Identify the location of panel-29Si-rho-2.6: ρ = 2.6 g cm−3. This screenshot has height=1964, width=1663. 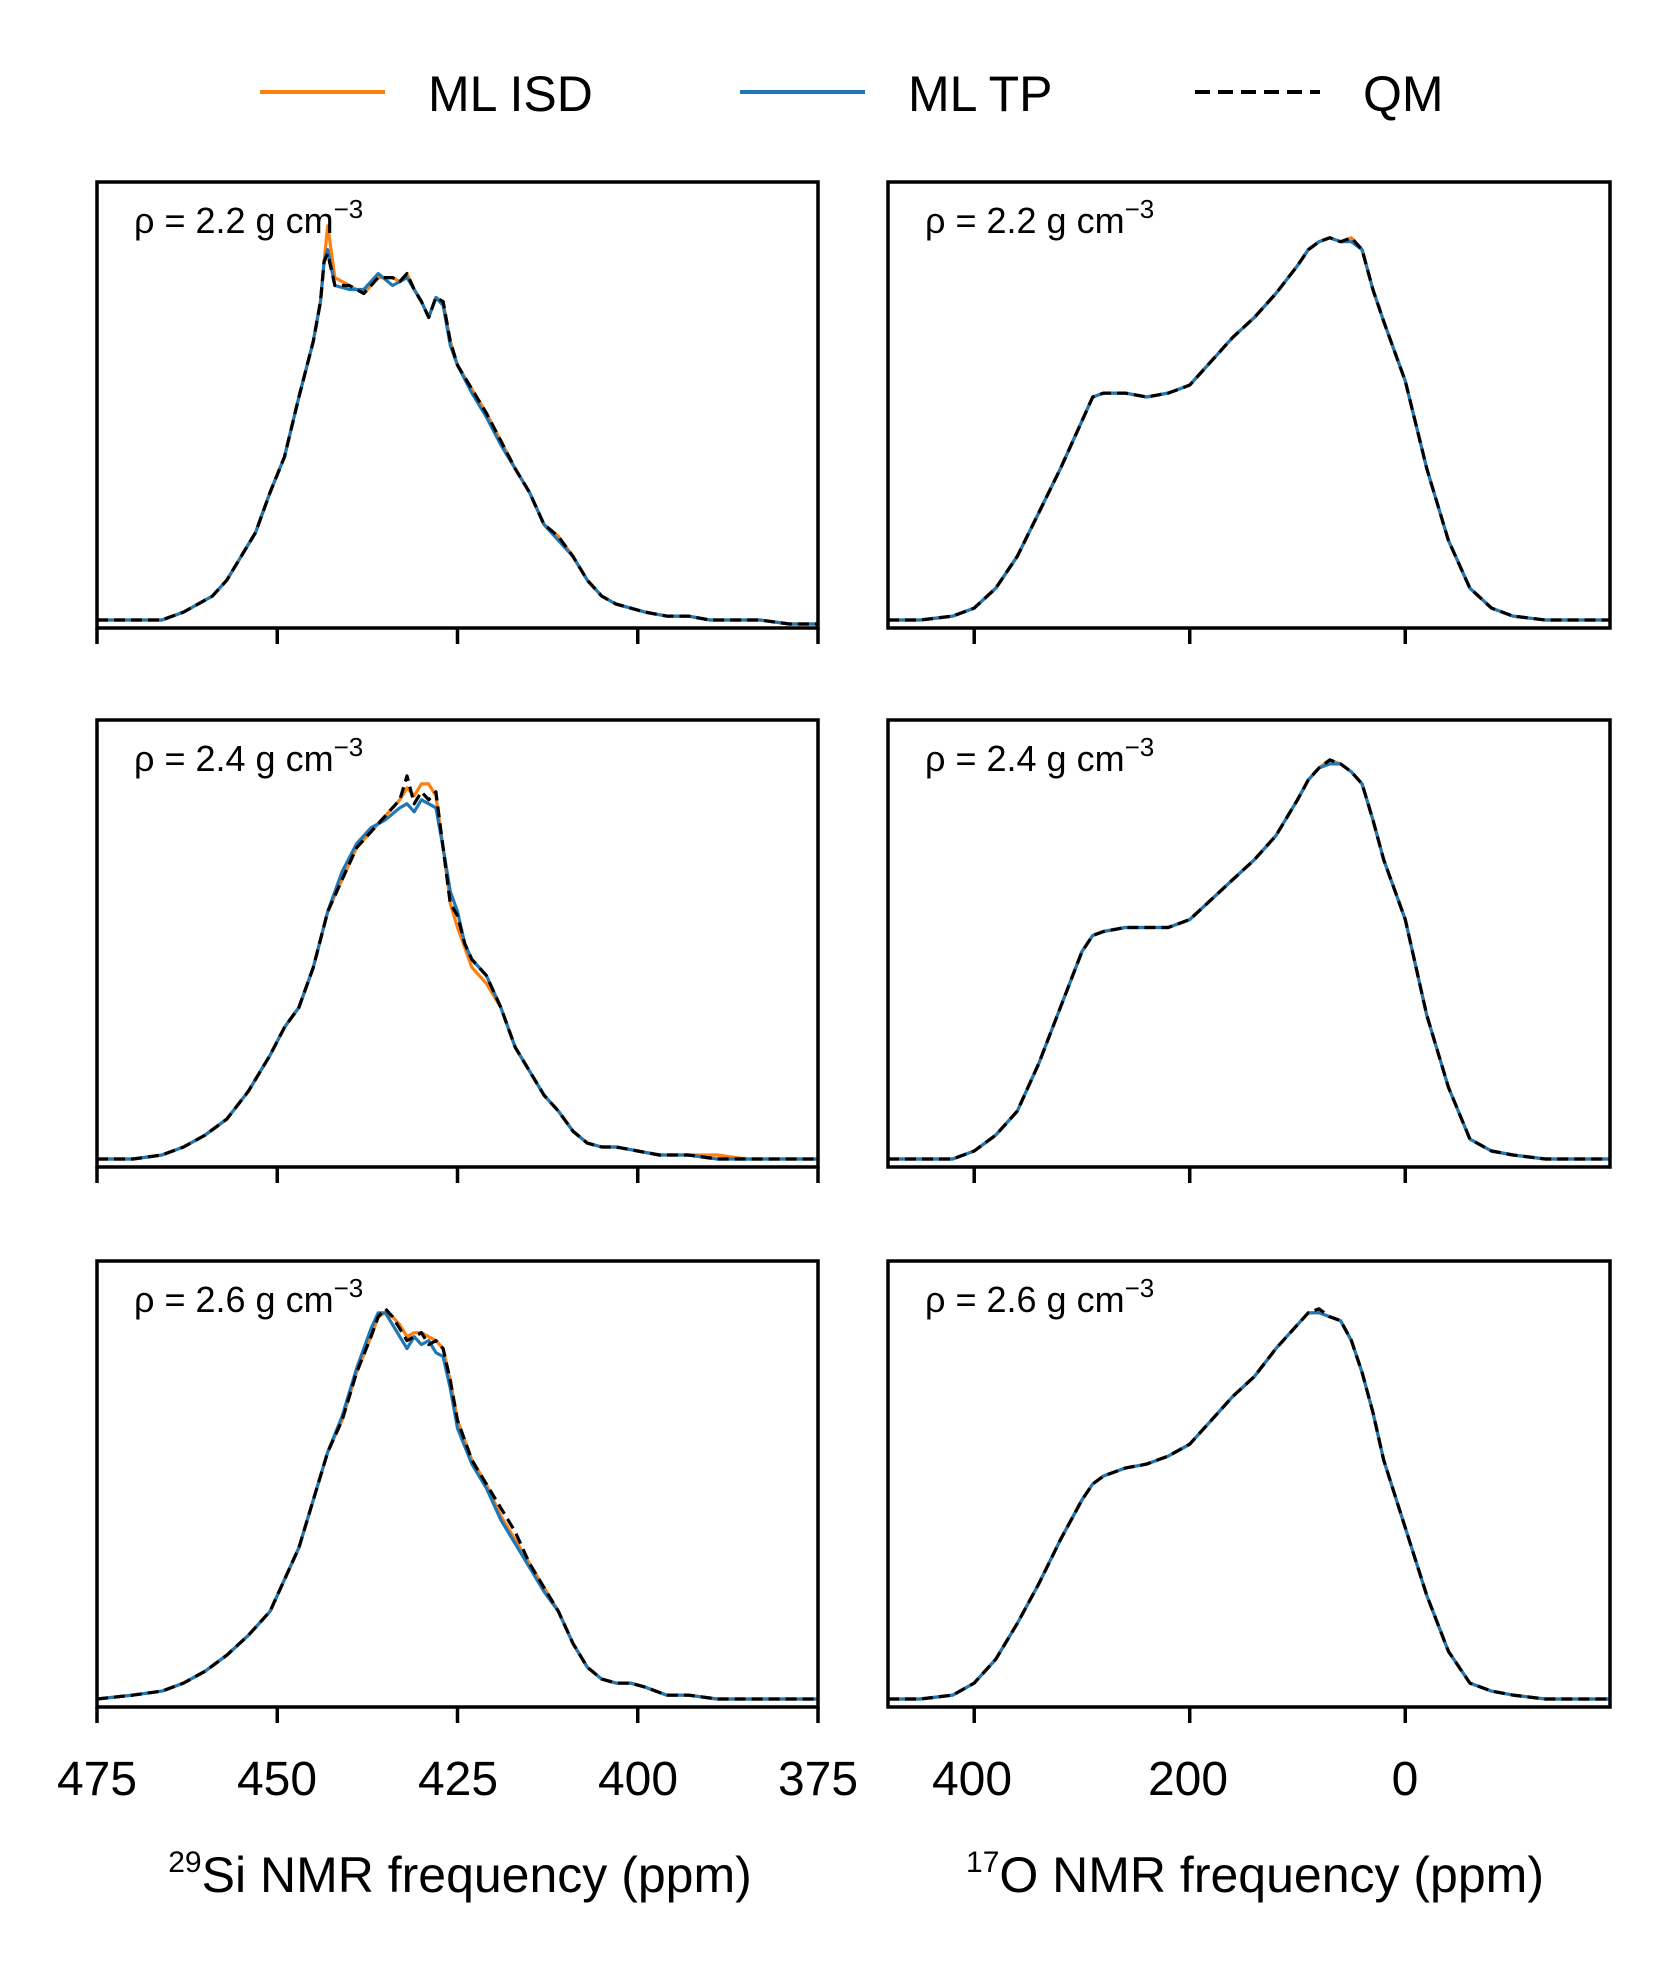
(457, 1491).